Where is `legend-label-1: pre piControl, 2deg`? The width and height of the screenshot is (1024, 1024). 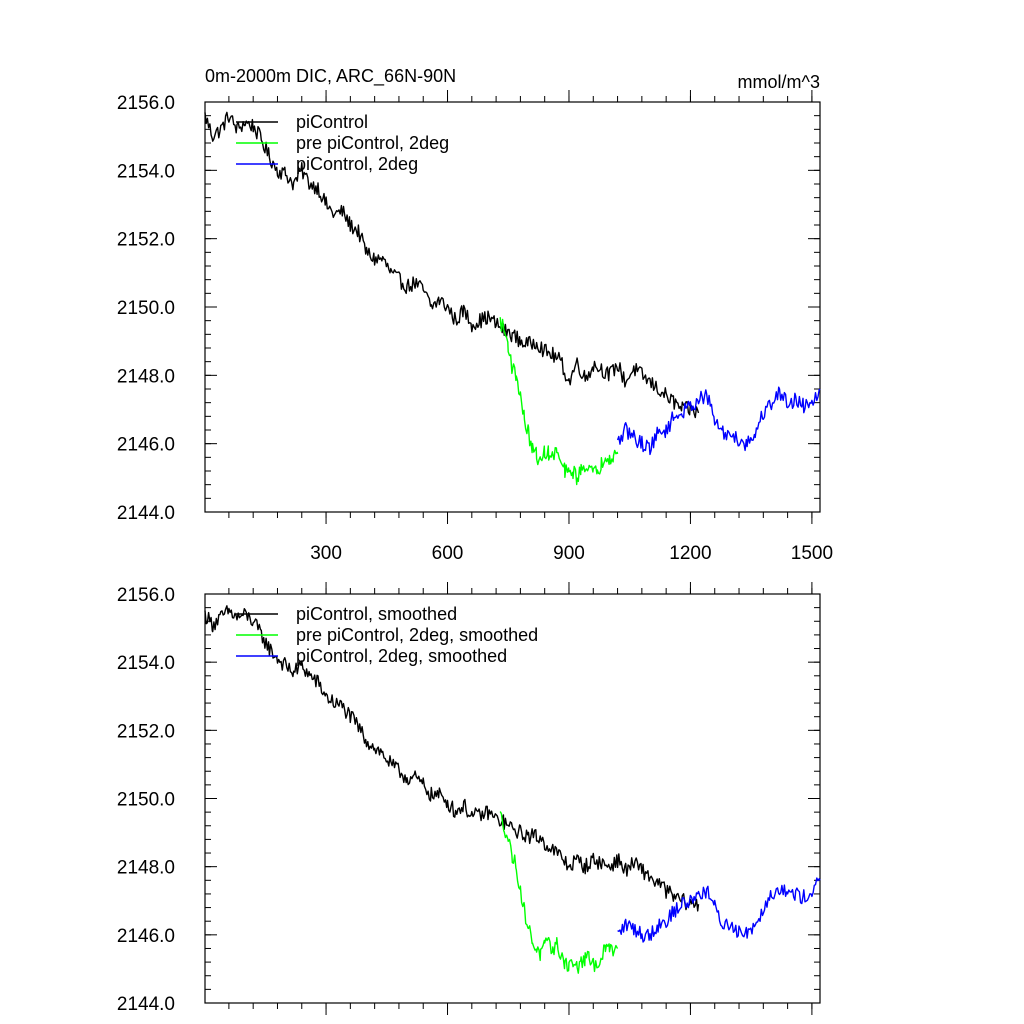 legend-label-1: pre piControl, 2deg is located at coordinates (372, 143).